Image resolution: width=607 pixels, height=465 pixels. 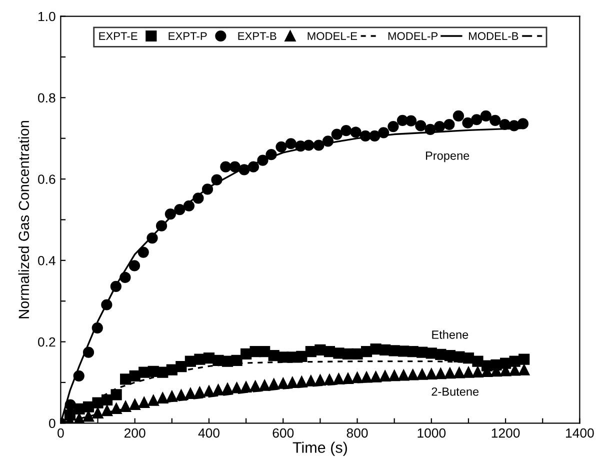 I want to click on x-tick-label: 200, so click(x=135, y=433).